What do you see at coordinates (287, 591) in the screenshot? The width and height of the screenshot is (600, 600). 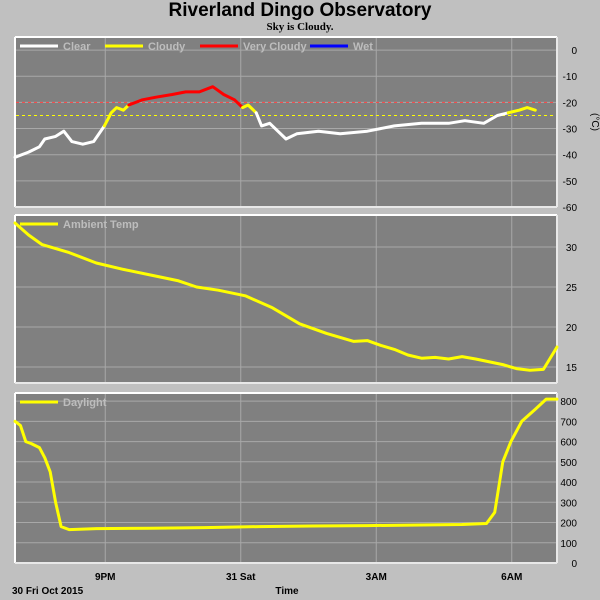 I see `x-axis-title: Time` at bounding box center [287, 591].